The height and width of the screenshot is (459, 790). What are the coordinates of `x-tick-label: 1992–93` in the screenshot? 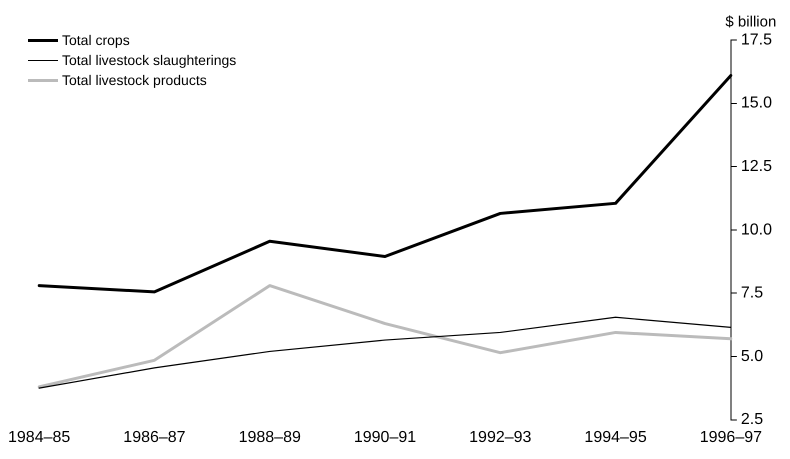 It's located at (500, 437).